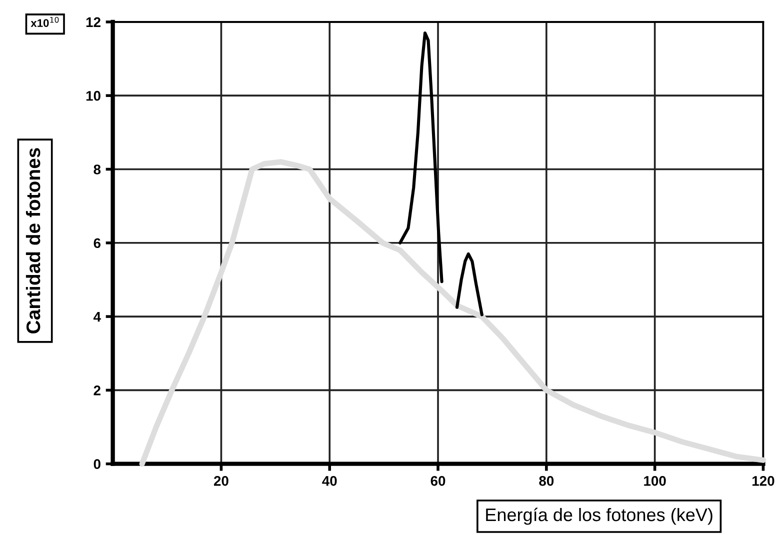  I want to click on y-tick-label: 6, so click(97, 243).